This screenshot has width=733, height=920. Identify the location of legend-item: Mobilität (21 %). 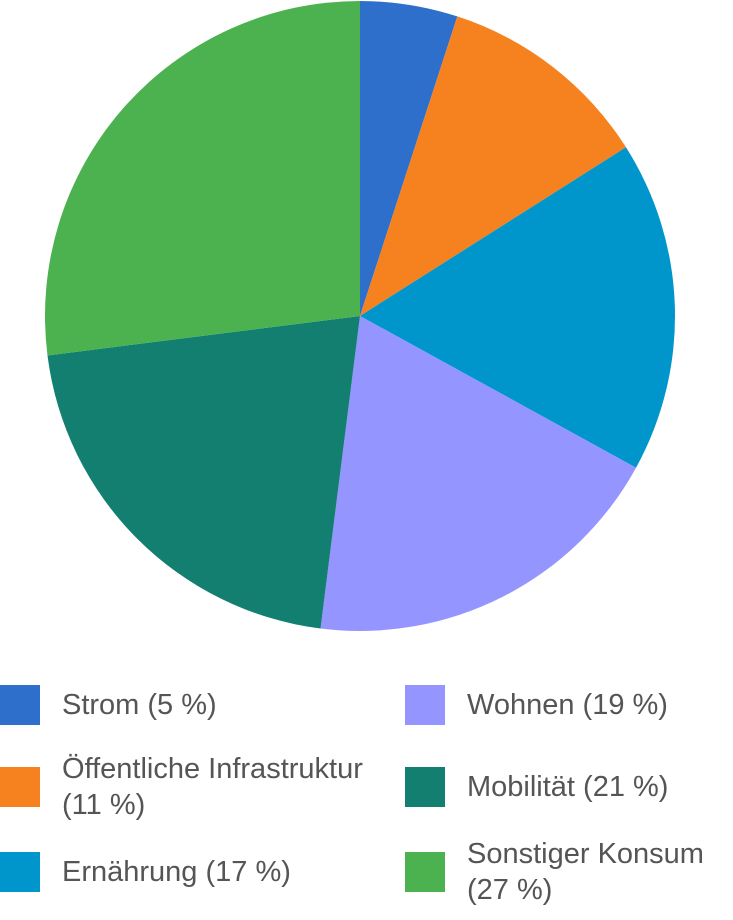
(569, 787).